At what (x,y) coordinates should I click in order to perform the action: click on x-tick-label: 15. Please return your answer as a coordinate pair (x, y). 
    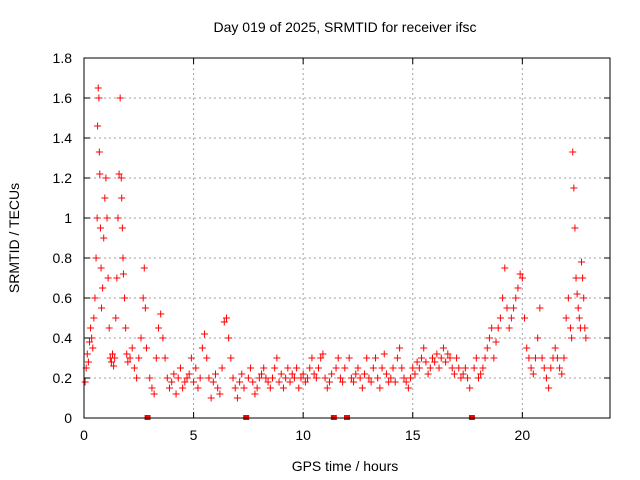
    Looking at the image, I should click on (413, 435).